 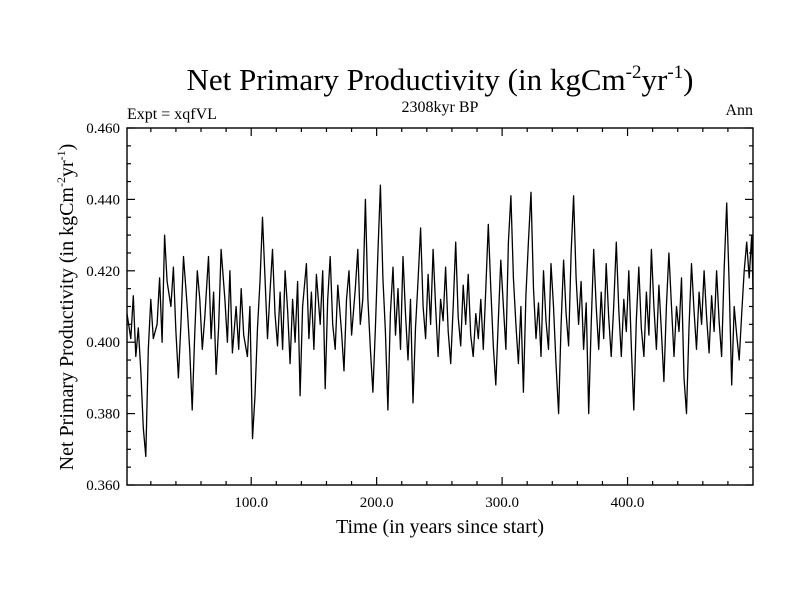 I want to click on y-axis-label: Net Primary Productivity (in kgCm-2yr-1), so click(x=66, y=307).